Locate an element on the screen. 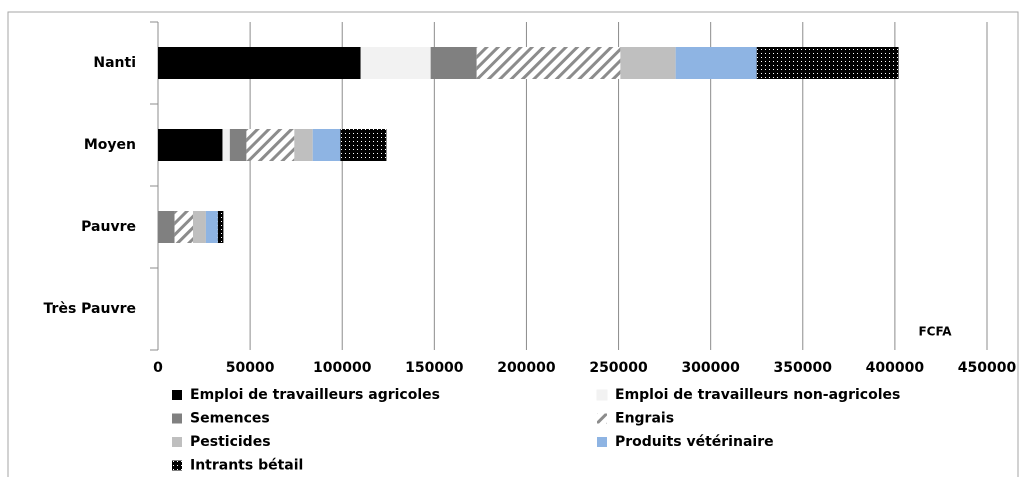 This screenshot has width=1025, height=477. legend-label: Pesticides is located at coordinates (230, 442).